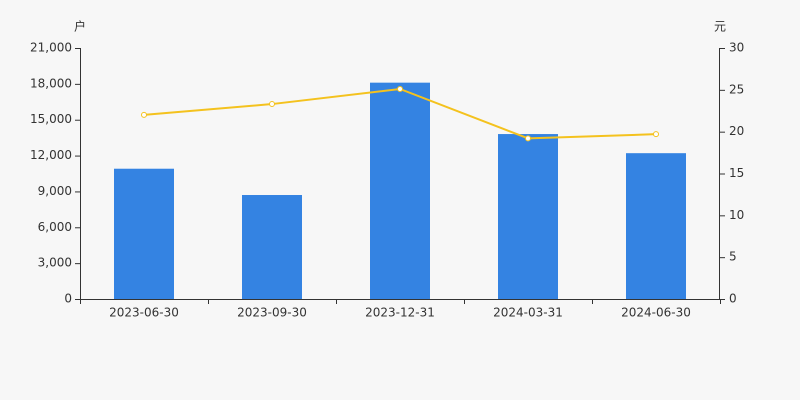 The height and width of the screenshot is (400, 800). What do you see at coordinates (80, 26) in the screenshot?
I see `y-axis-unit: 户` at bounding box center [80, 26].